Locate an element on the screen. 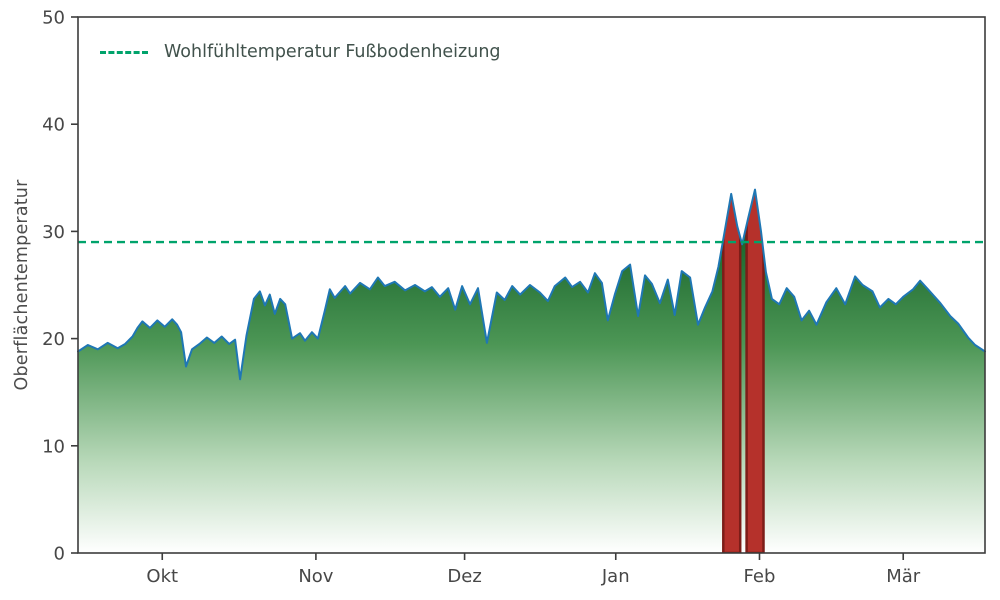 The image size is (1000, 600). y-axis-title: Oberflächentemperatur is located at coordinates (22, 285).